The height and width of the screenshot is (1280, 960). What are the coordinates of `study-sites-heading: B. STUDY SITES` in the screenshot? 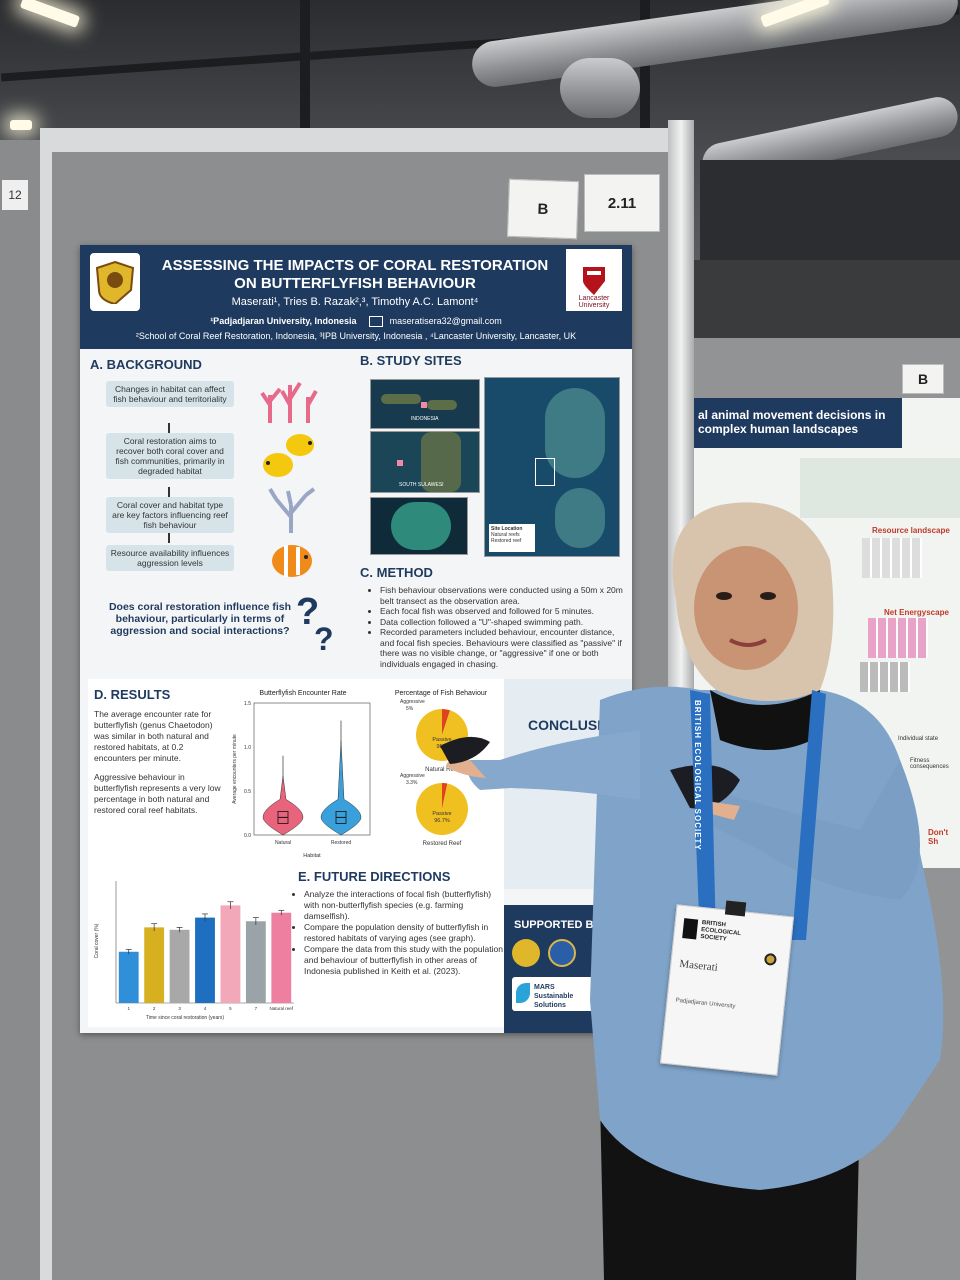 It's located at (411, 360).